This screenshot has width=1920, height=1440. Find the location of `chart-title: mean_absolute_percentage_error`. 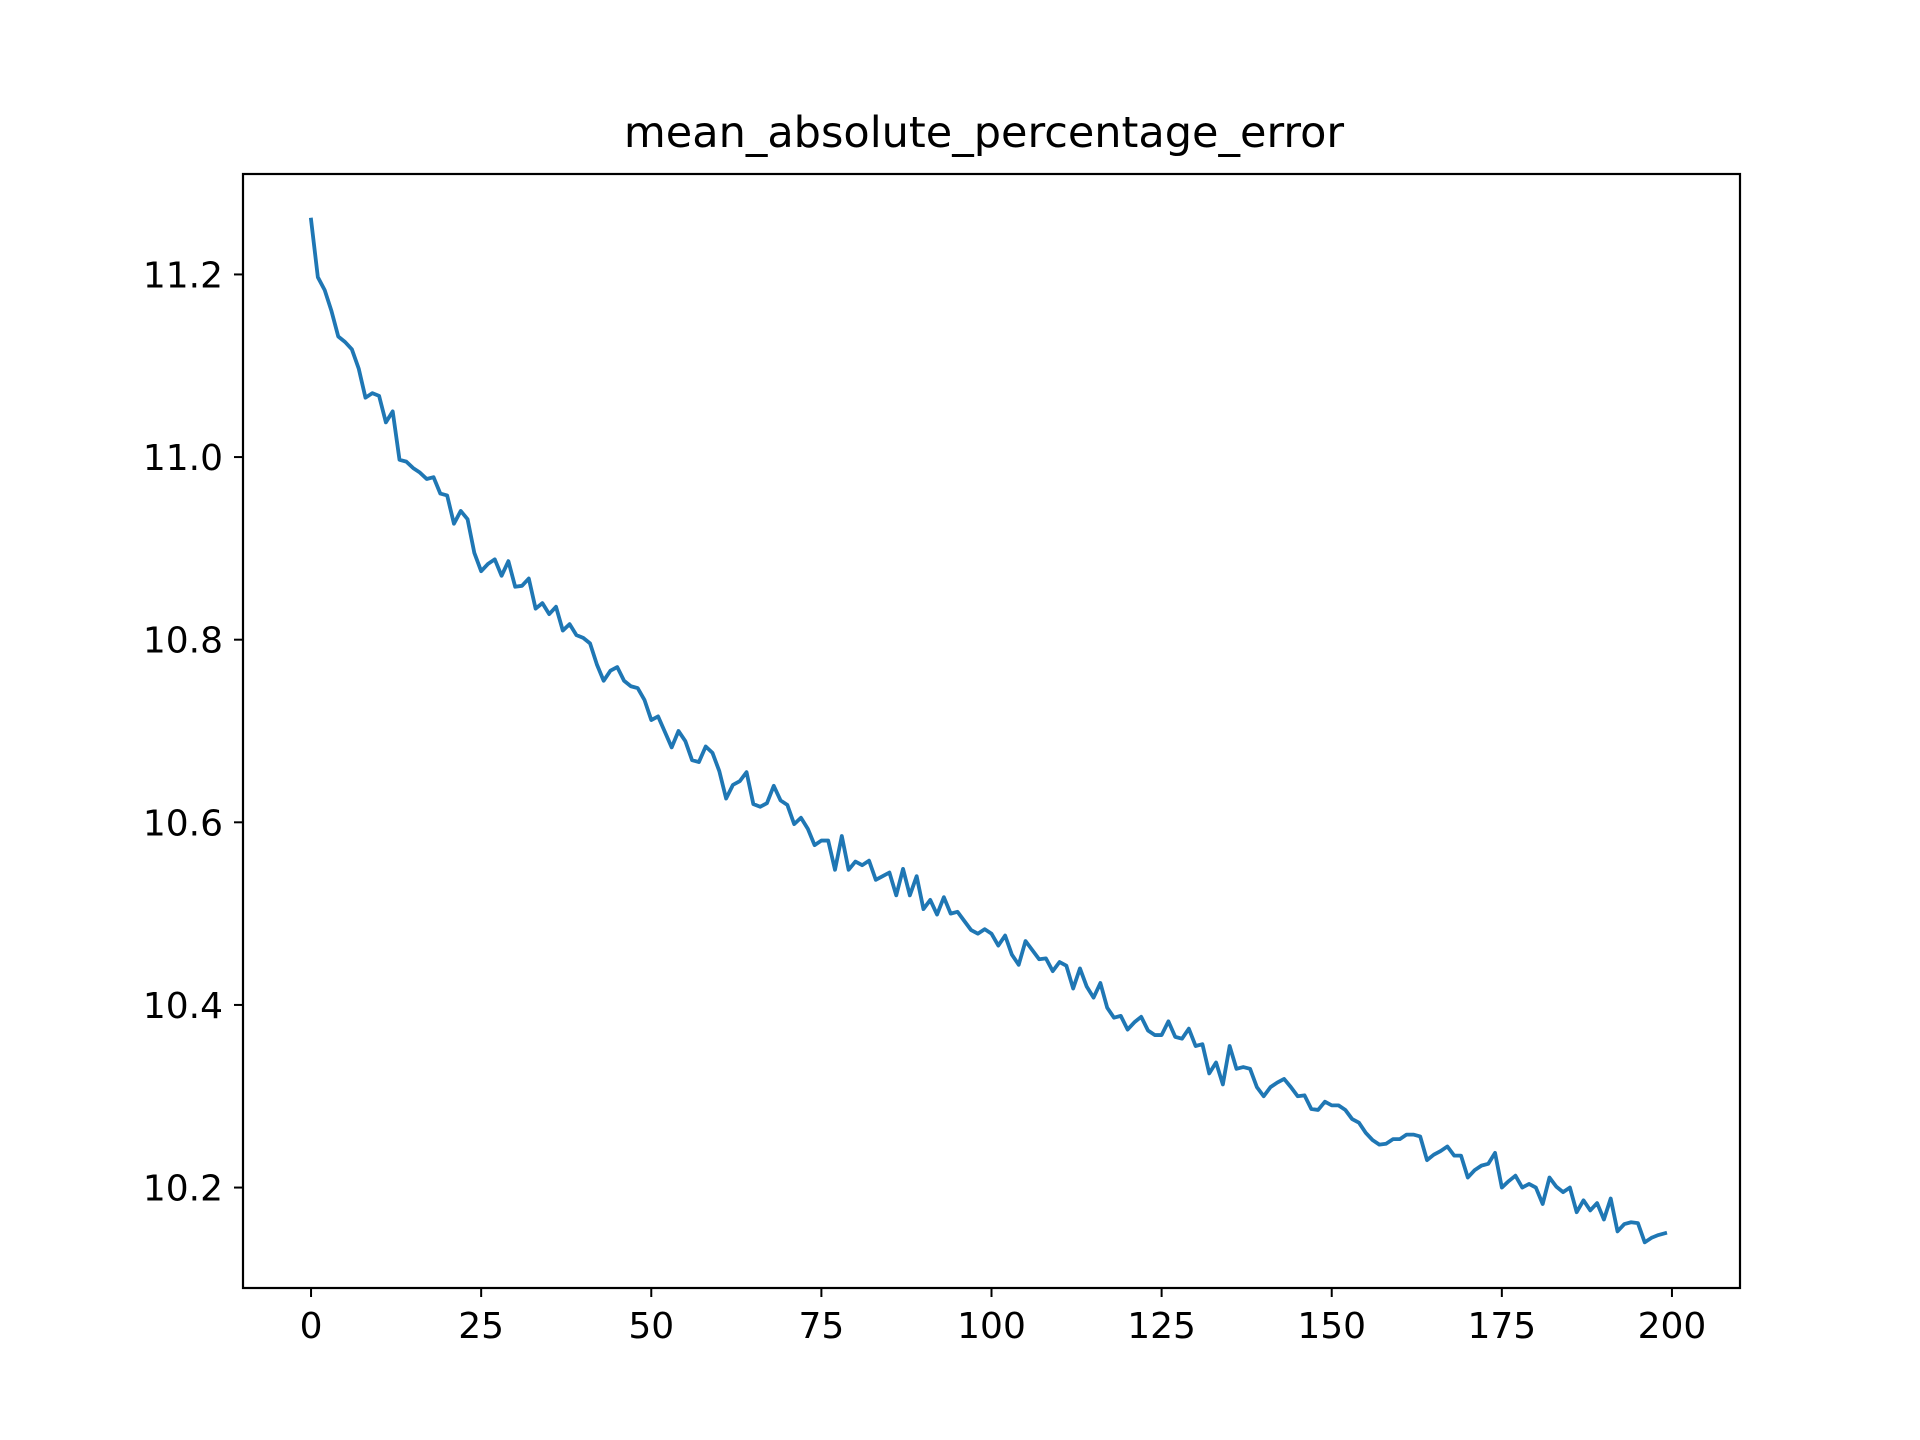

chart-title: mean_absolute_percentage_error is located at coordinates (984, 133).